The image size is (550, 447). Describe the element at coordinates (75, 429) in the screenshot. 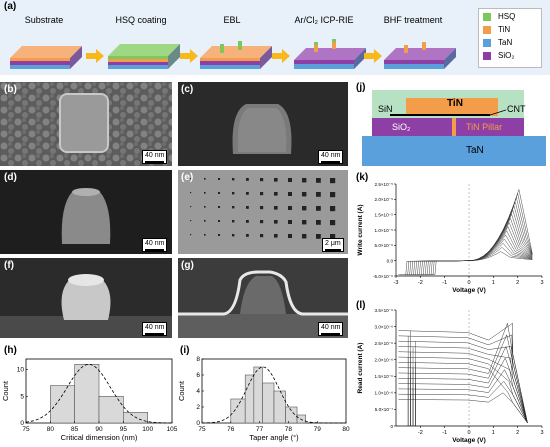

I see `x-tick-label: 85` at that location.